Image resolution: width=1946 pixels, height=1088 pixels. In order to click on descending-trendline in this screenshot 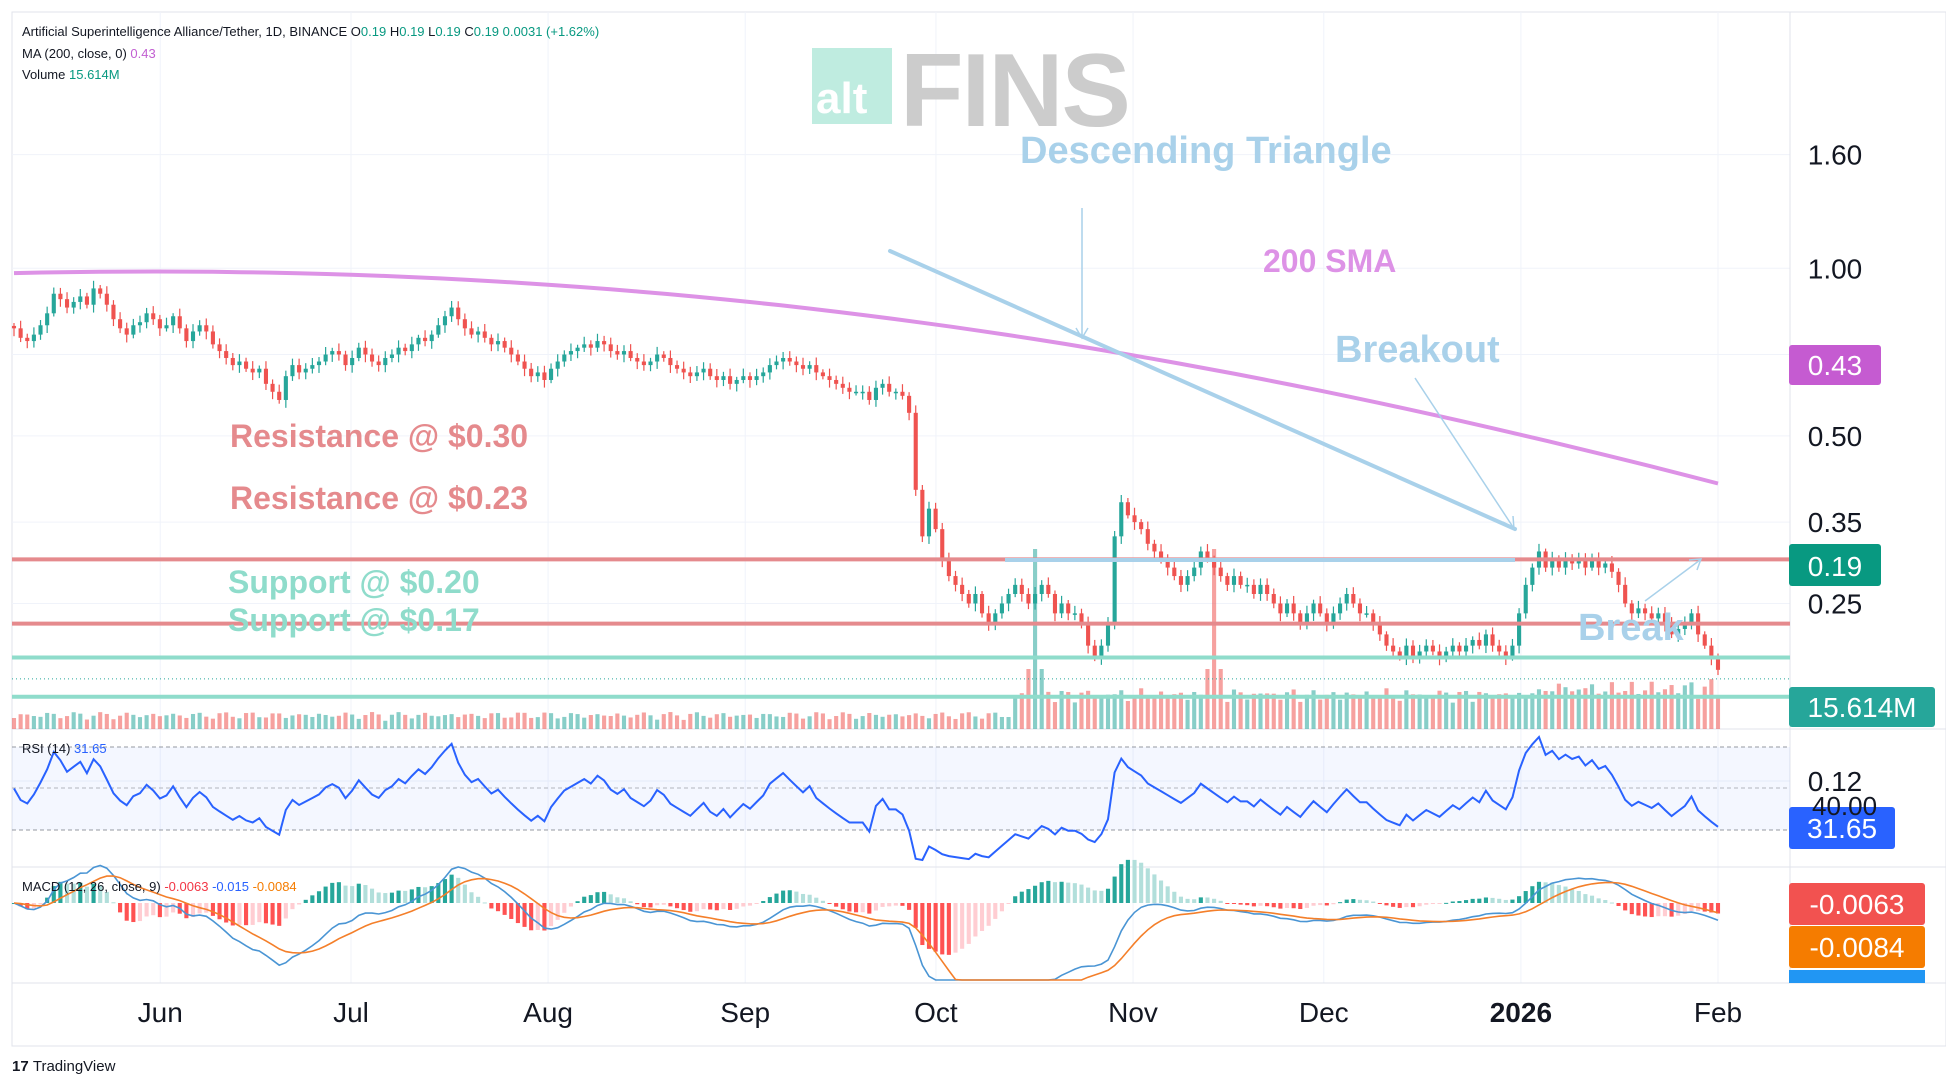, I will do `click(1202, 390)`.